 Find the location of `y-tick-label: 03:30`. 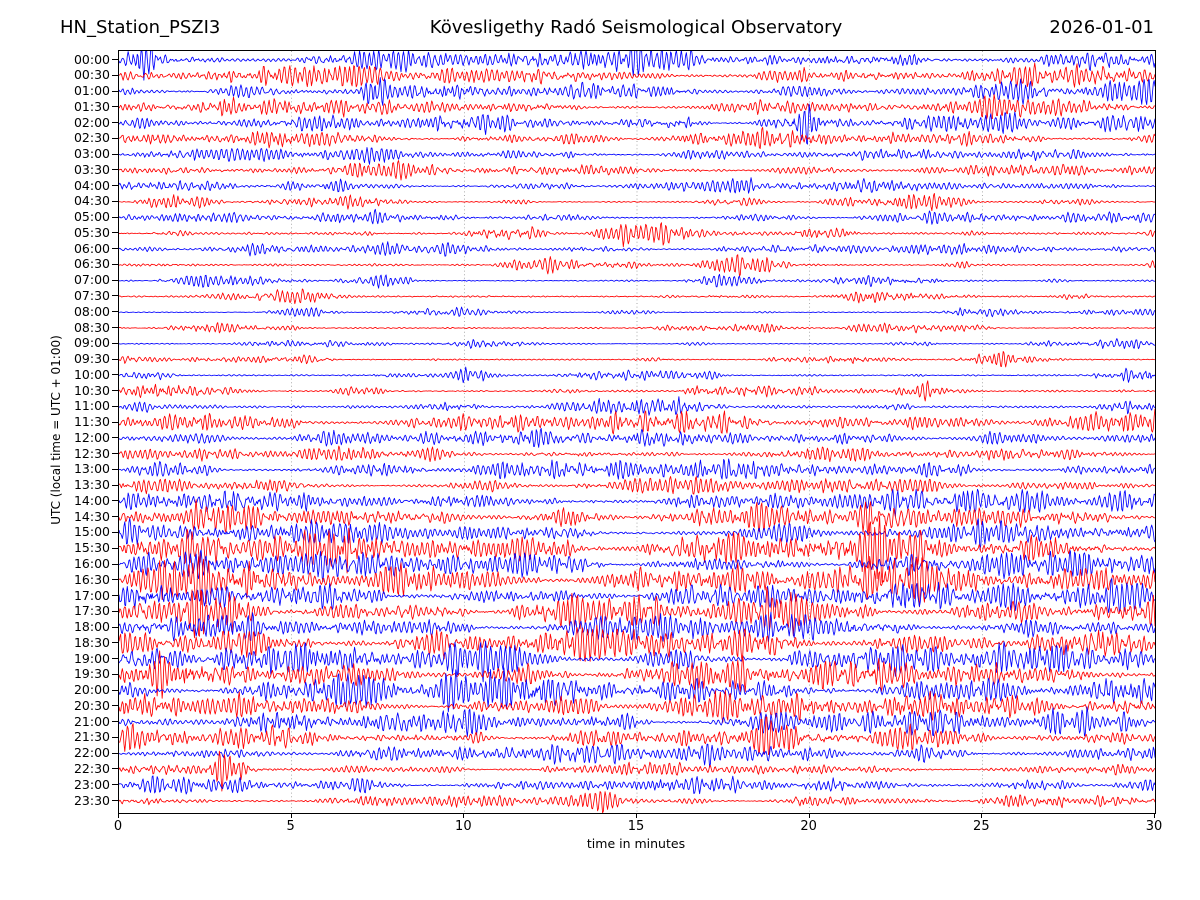

y-tick-label: 03:30 is located at coordinates (91, 169).